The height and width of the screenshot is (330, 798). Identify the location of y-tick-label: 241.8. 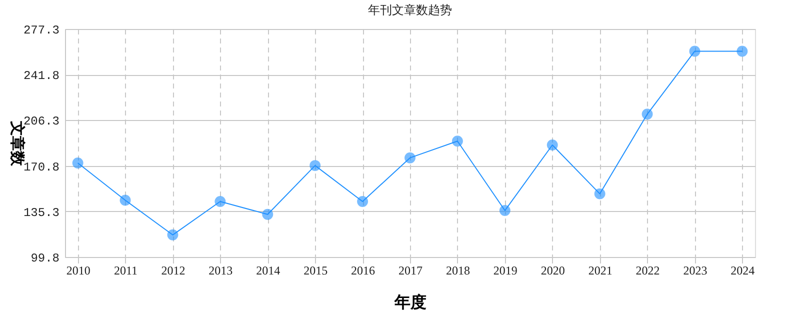
(41, 76).